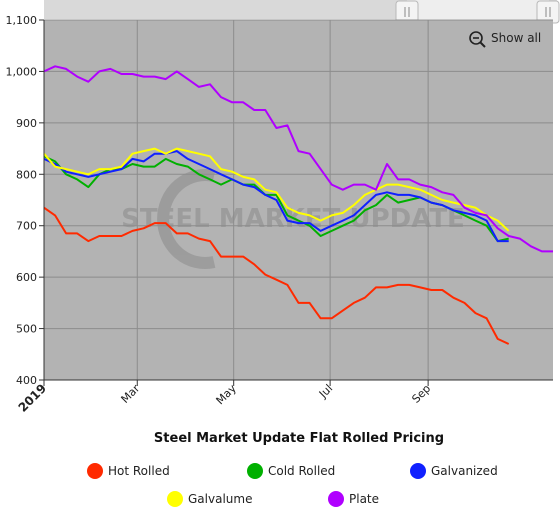 The width and height of the screenshot is (560, 512). I want to click on show-all-label: Show all, so click(516, 38).